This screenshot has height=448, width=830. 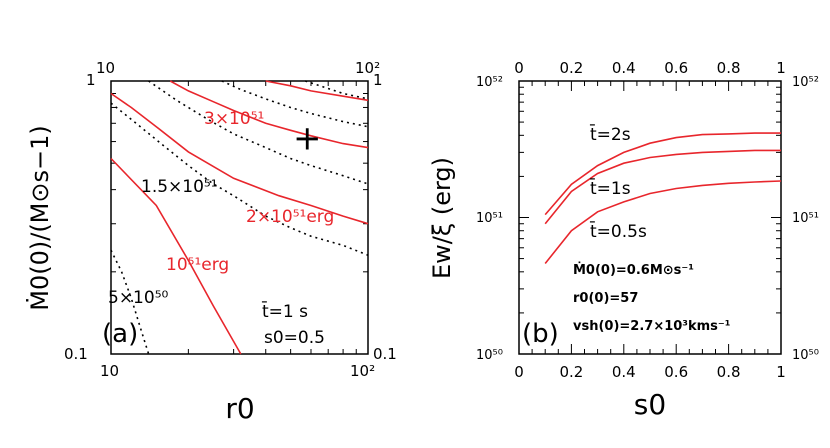 I want to click on a-annot-t: t̄=1 s, so click(x=285, y=311).